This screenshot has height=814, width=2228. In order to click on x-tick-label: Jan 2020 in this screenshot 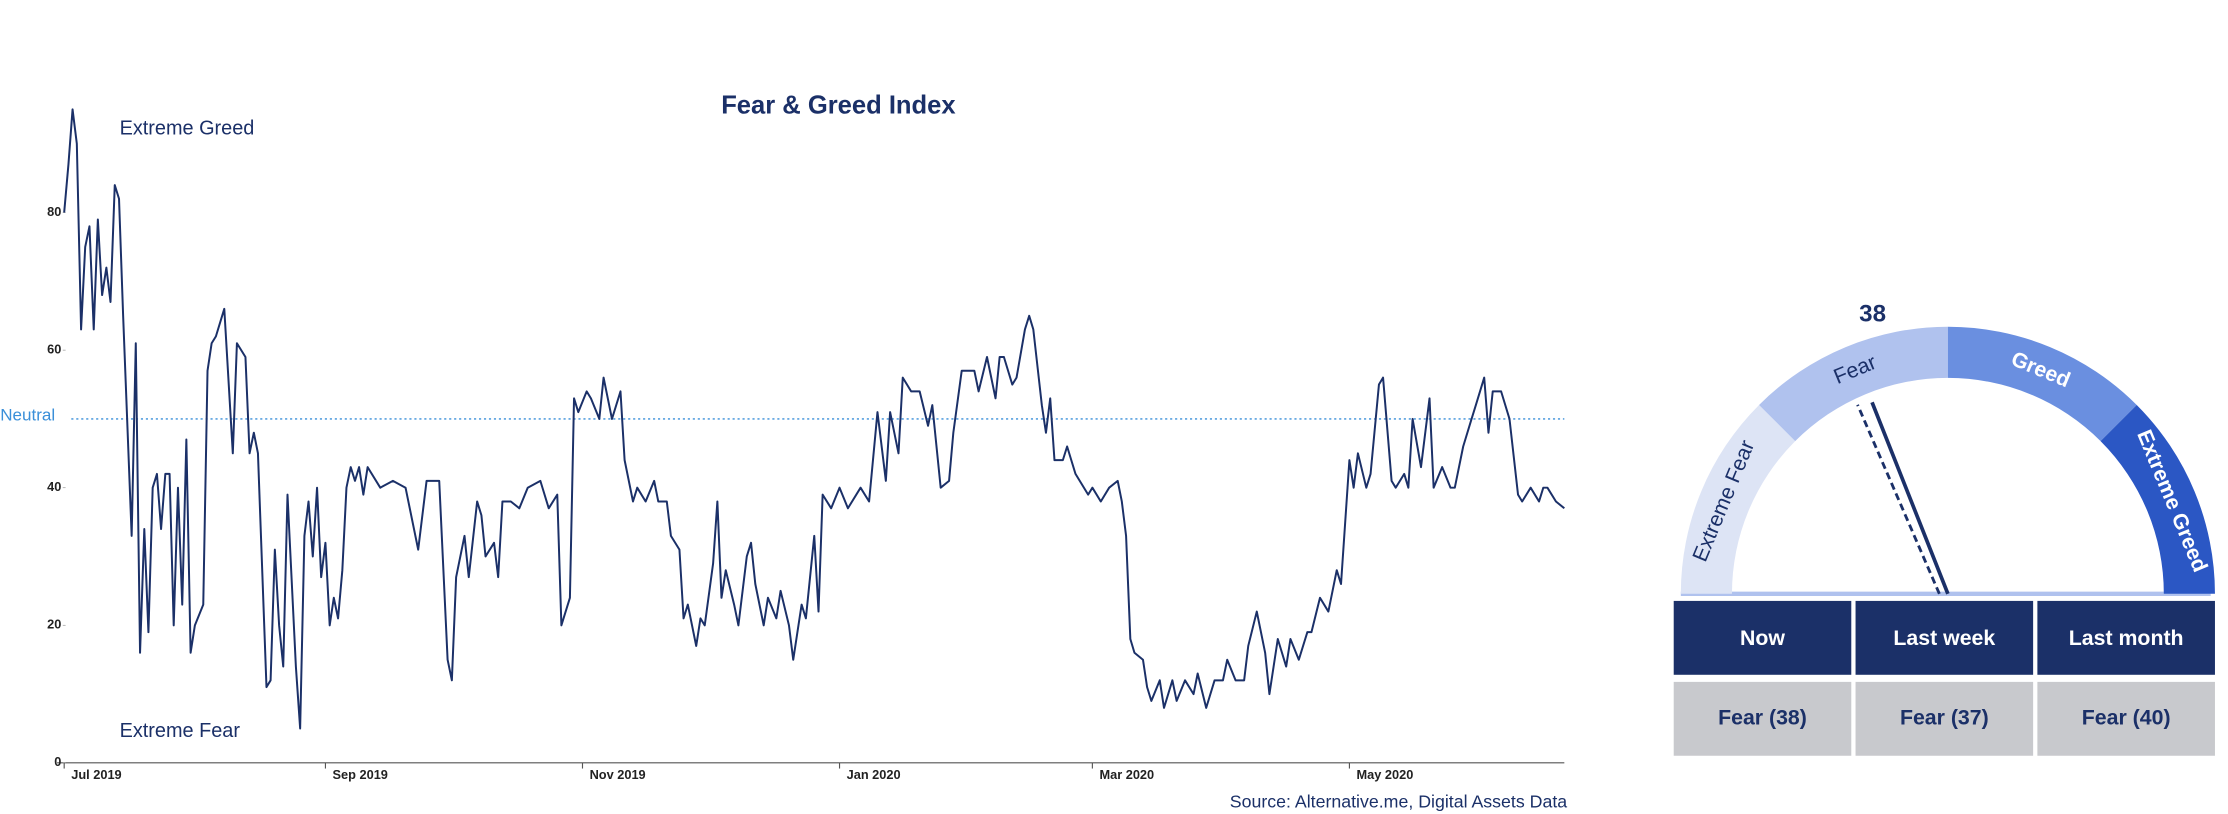, I will do `click(874, 774)`.